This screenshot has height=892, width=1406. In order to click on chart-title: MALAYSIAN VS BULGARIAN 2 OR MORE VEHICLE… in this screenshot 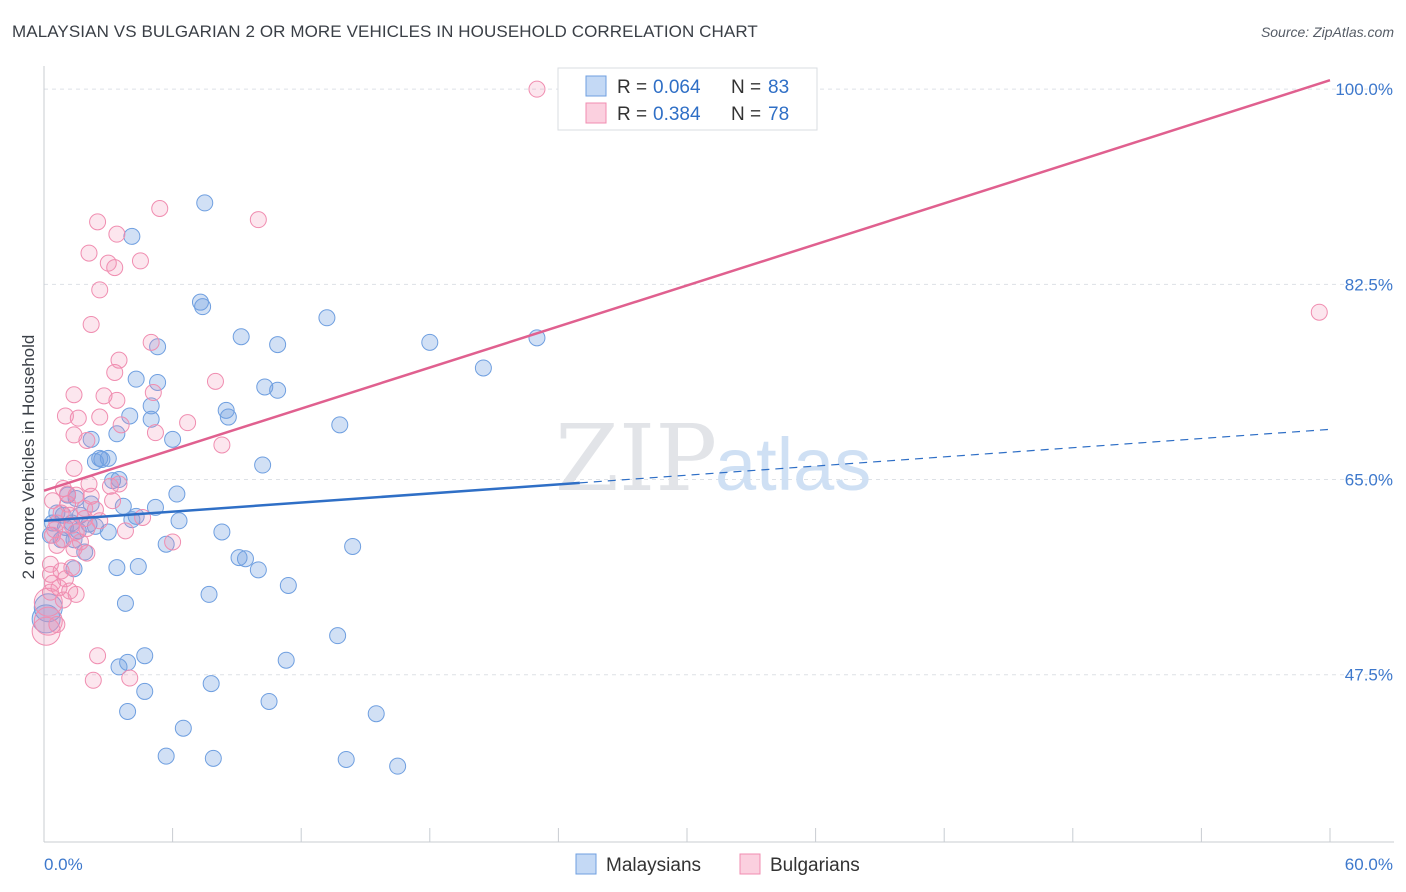, I will do `click(385, 31)`.